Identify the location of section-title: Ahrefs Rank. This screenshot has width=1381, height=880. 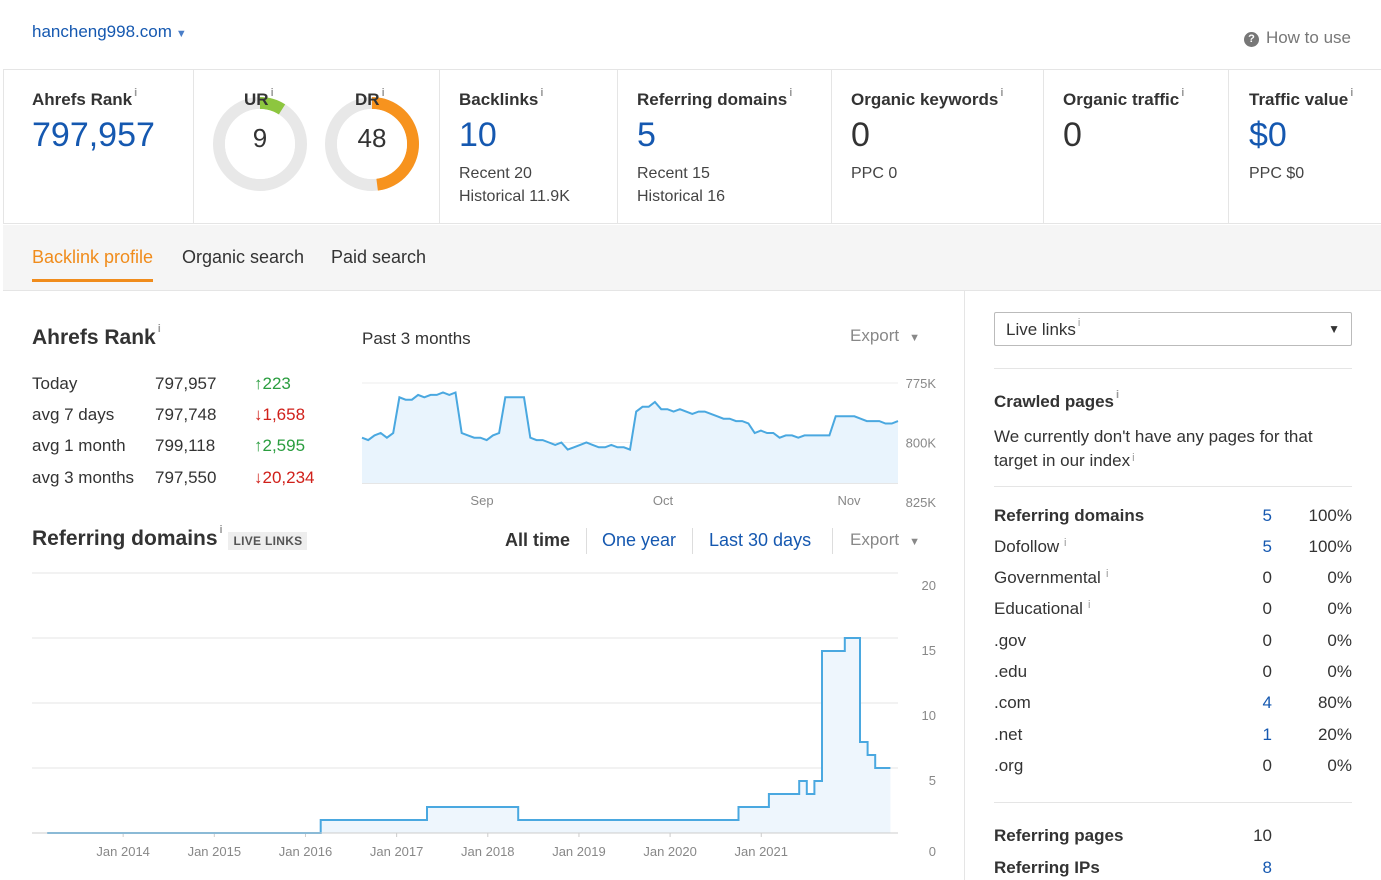
(94, 337).